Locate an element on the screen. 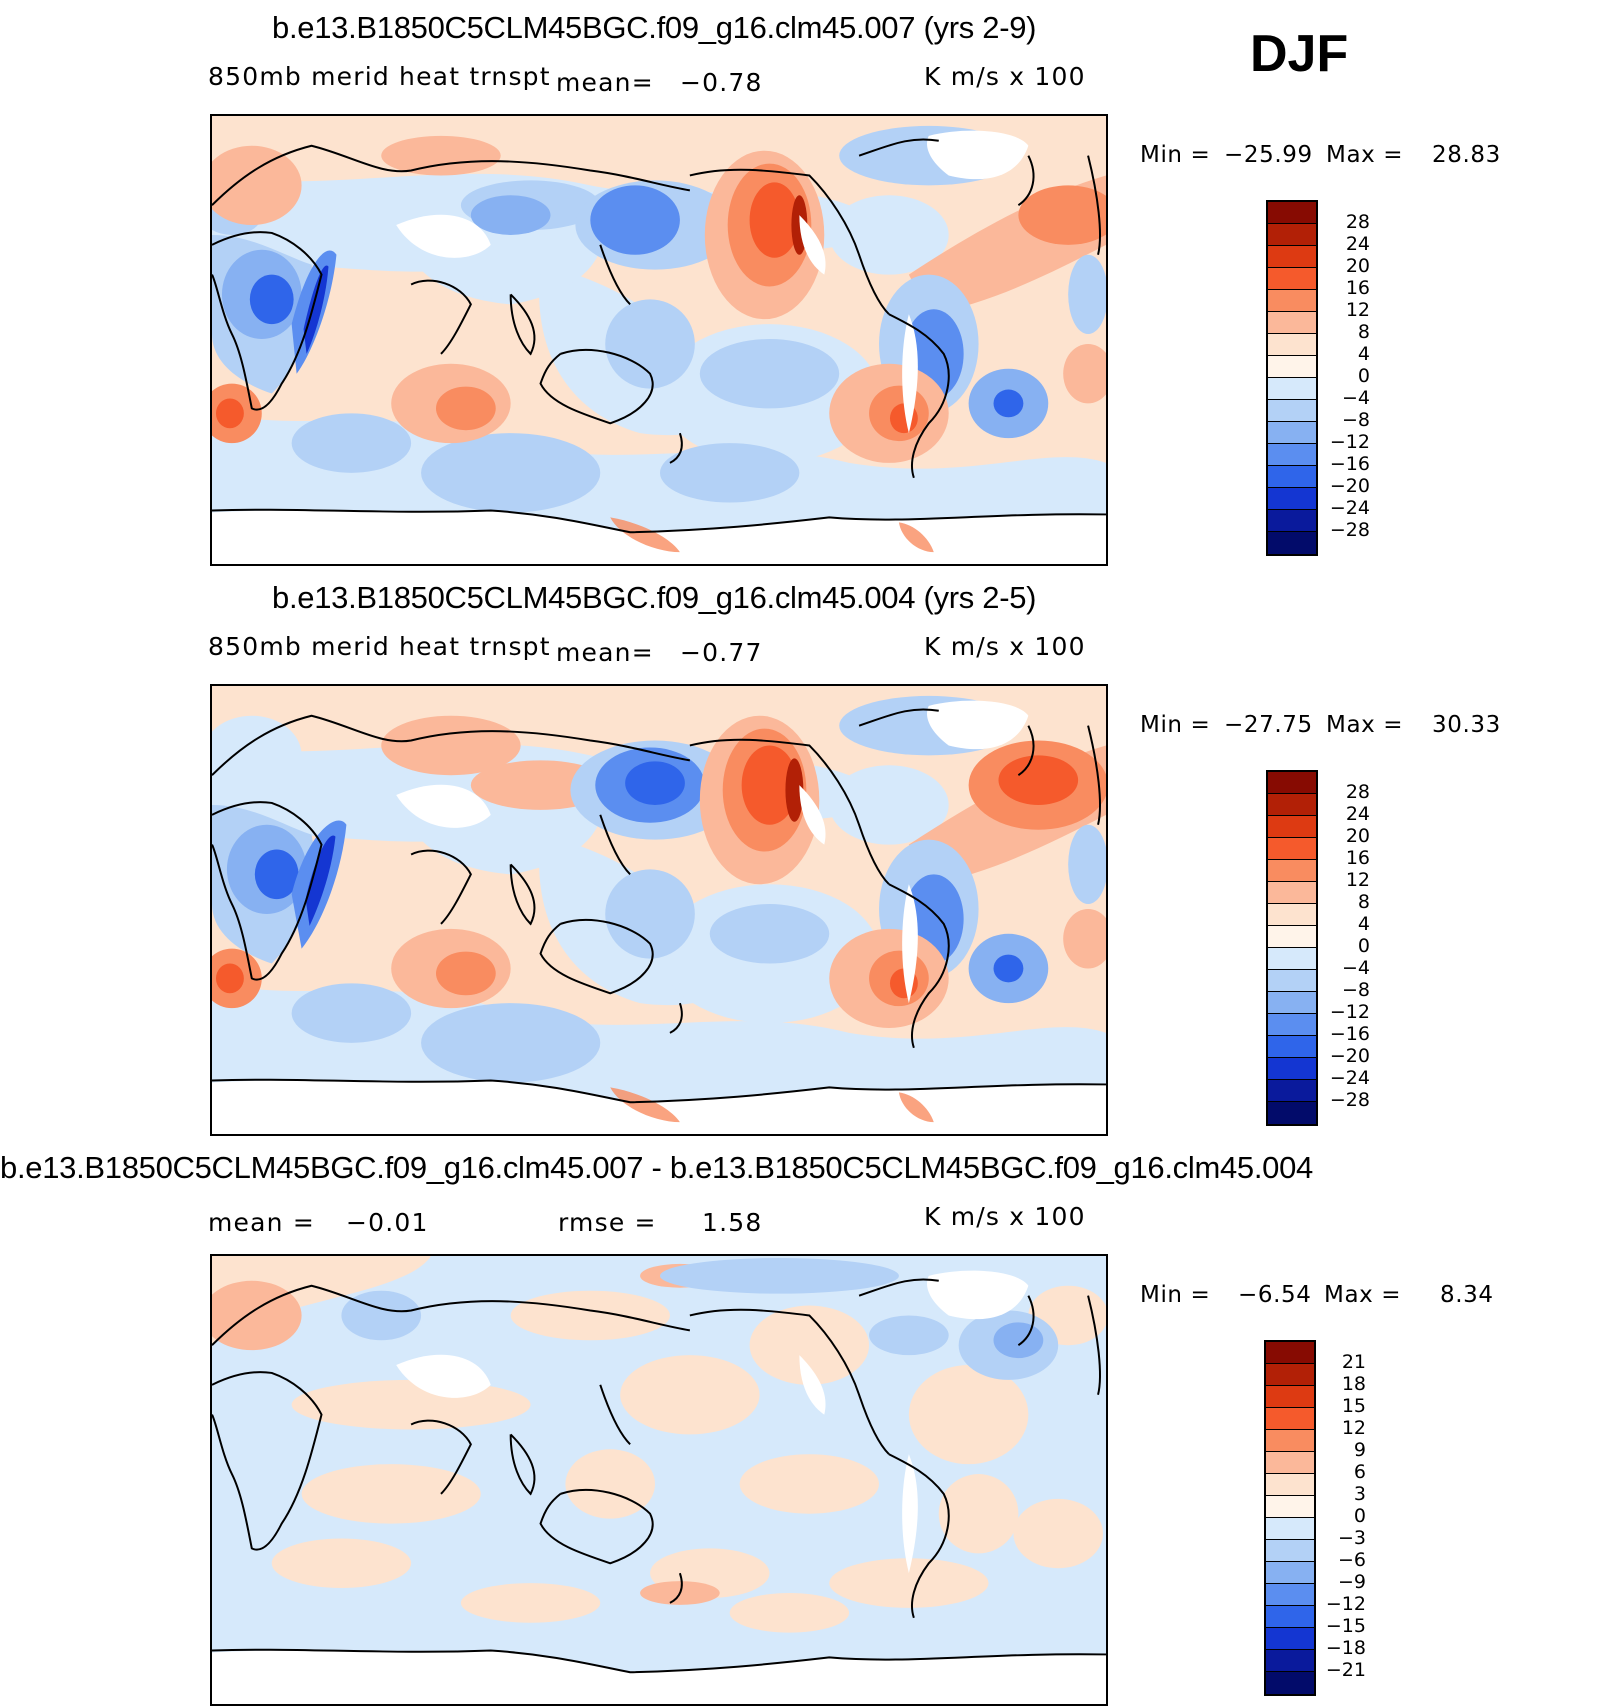 The image size is (1602, 1708). panel-3-max-value: 8.34 is located at coordinates (1467, 1295).